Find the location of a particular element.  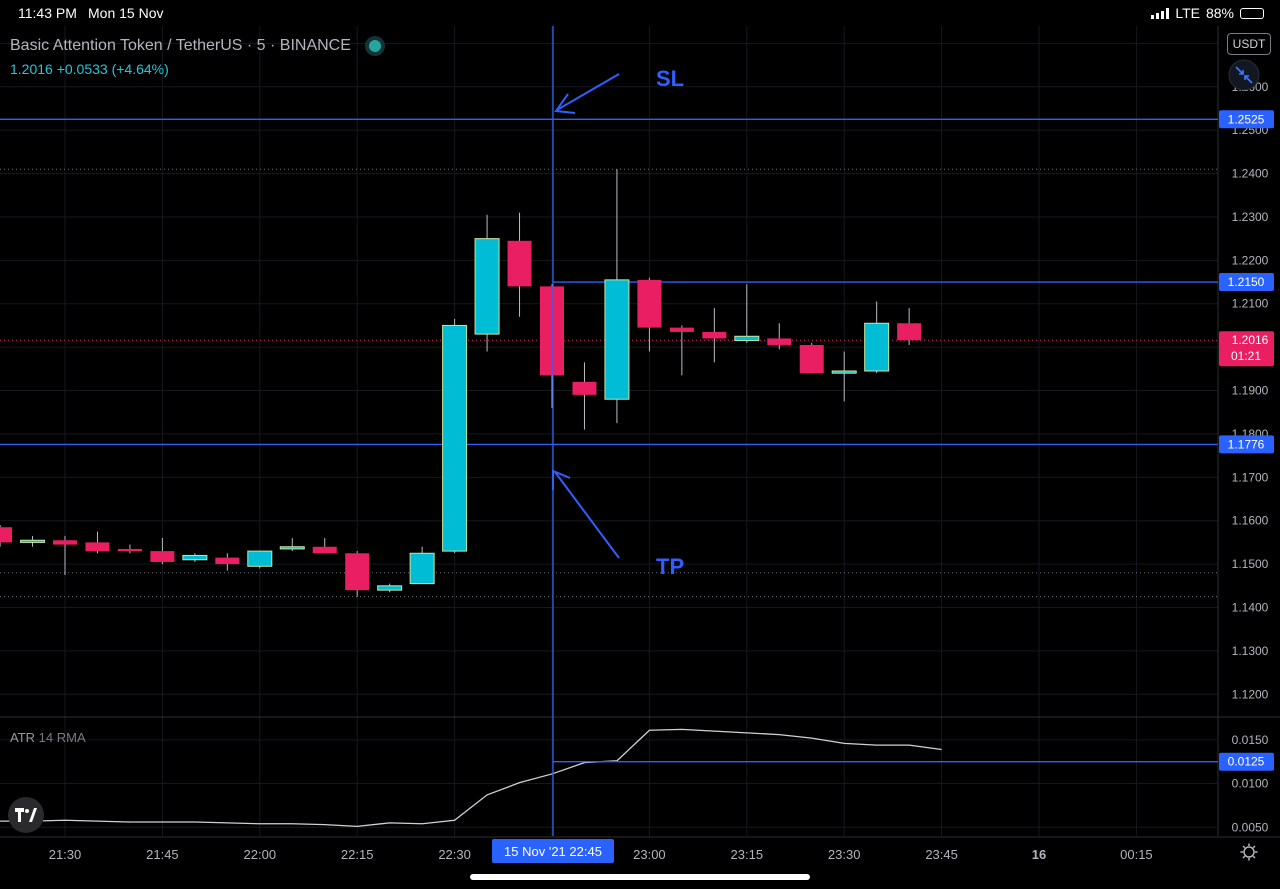

settings-gear-icon is located at coordinates (1249, 852).